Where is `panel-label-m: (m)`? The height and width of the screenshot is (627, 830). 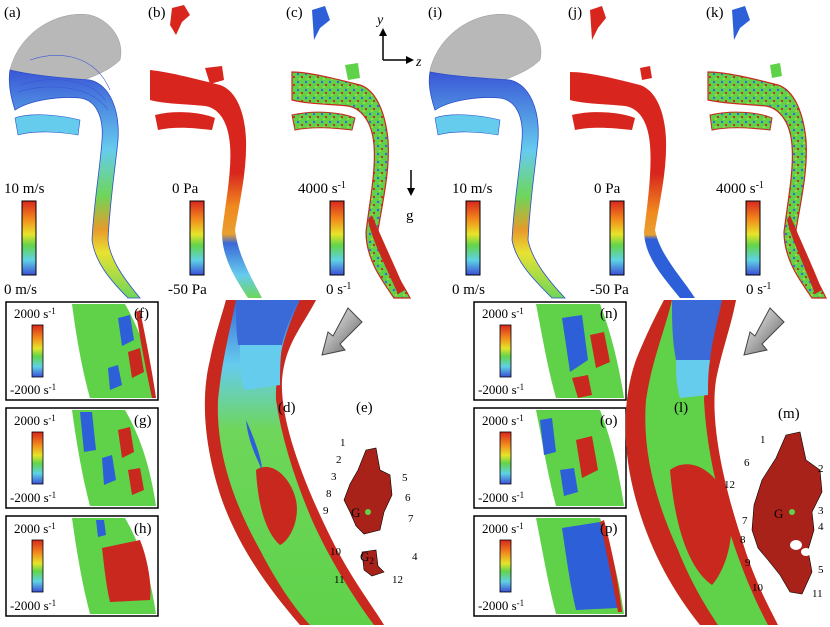 panel-label-m: (m) is located at coordinates (789, 414).